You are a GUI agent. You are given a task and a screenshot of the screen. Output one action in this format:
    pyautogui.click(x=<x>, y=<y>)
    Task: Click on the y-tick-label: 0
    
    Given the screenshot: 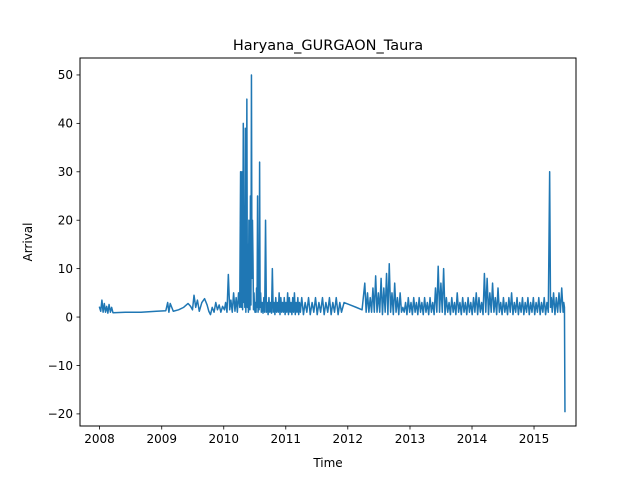 What is the action you would take?
    pyautogui.click(x=69, y=317)
    